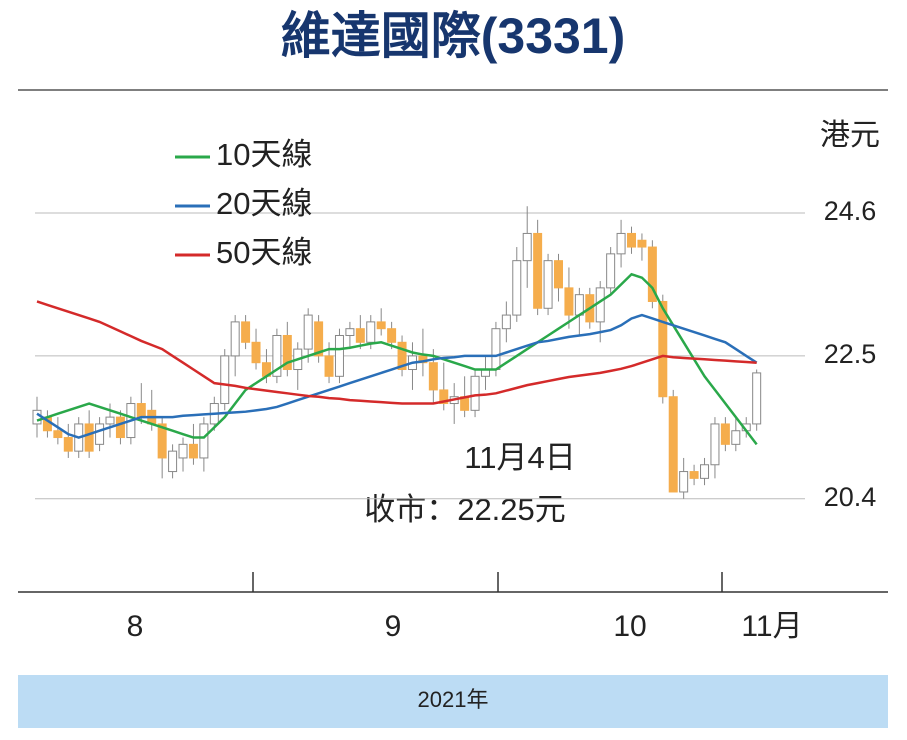  I want to click on legend-label: 20天線, so click(264, 203).